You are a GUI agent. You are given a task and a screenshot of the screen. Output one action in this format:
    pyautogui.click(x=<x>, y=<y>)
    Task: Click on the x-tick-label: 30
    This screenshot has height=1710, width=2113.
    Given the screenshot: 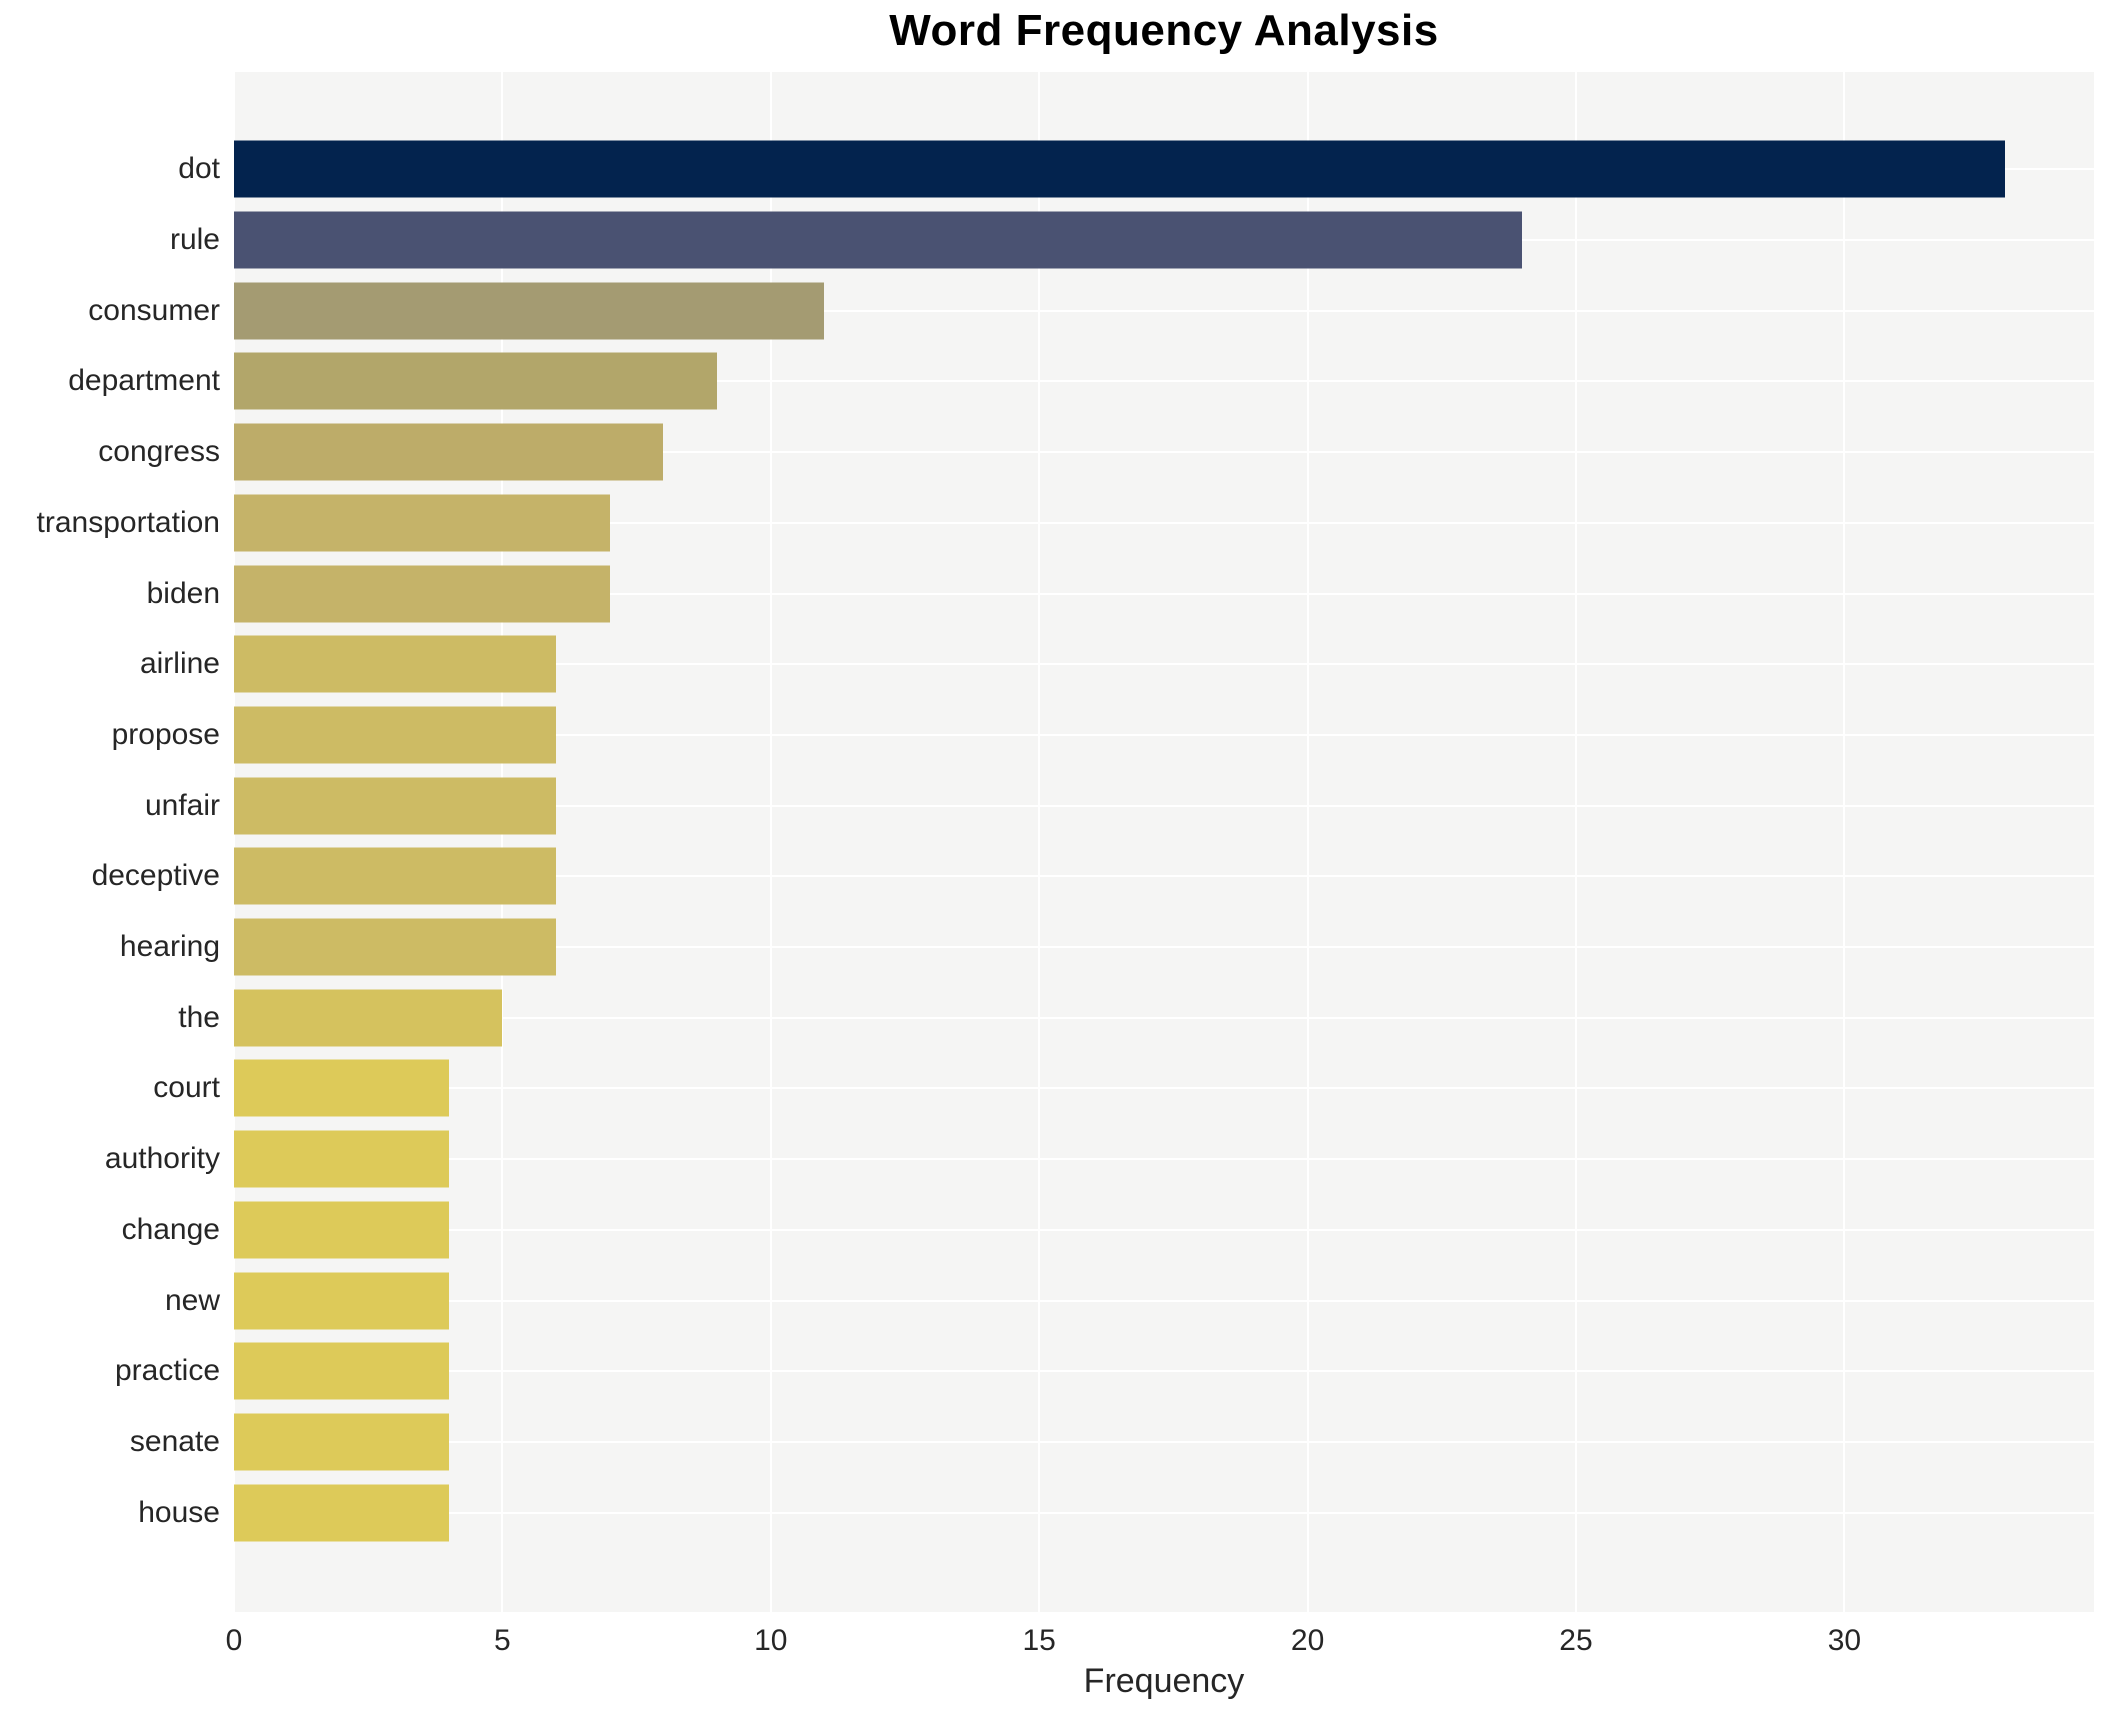 What is the action you would take?
    pyautogui.click(x=1844, y=1640)
    